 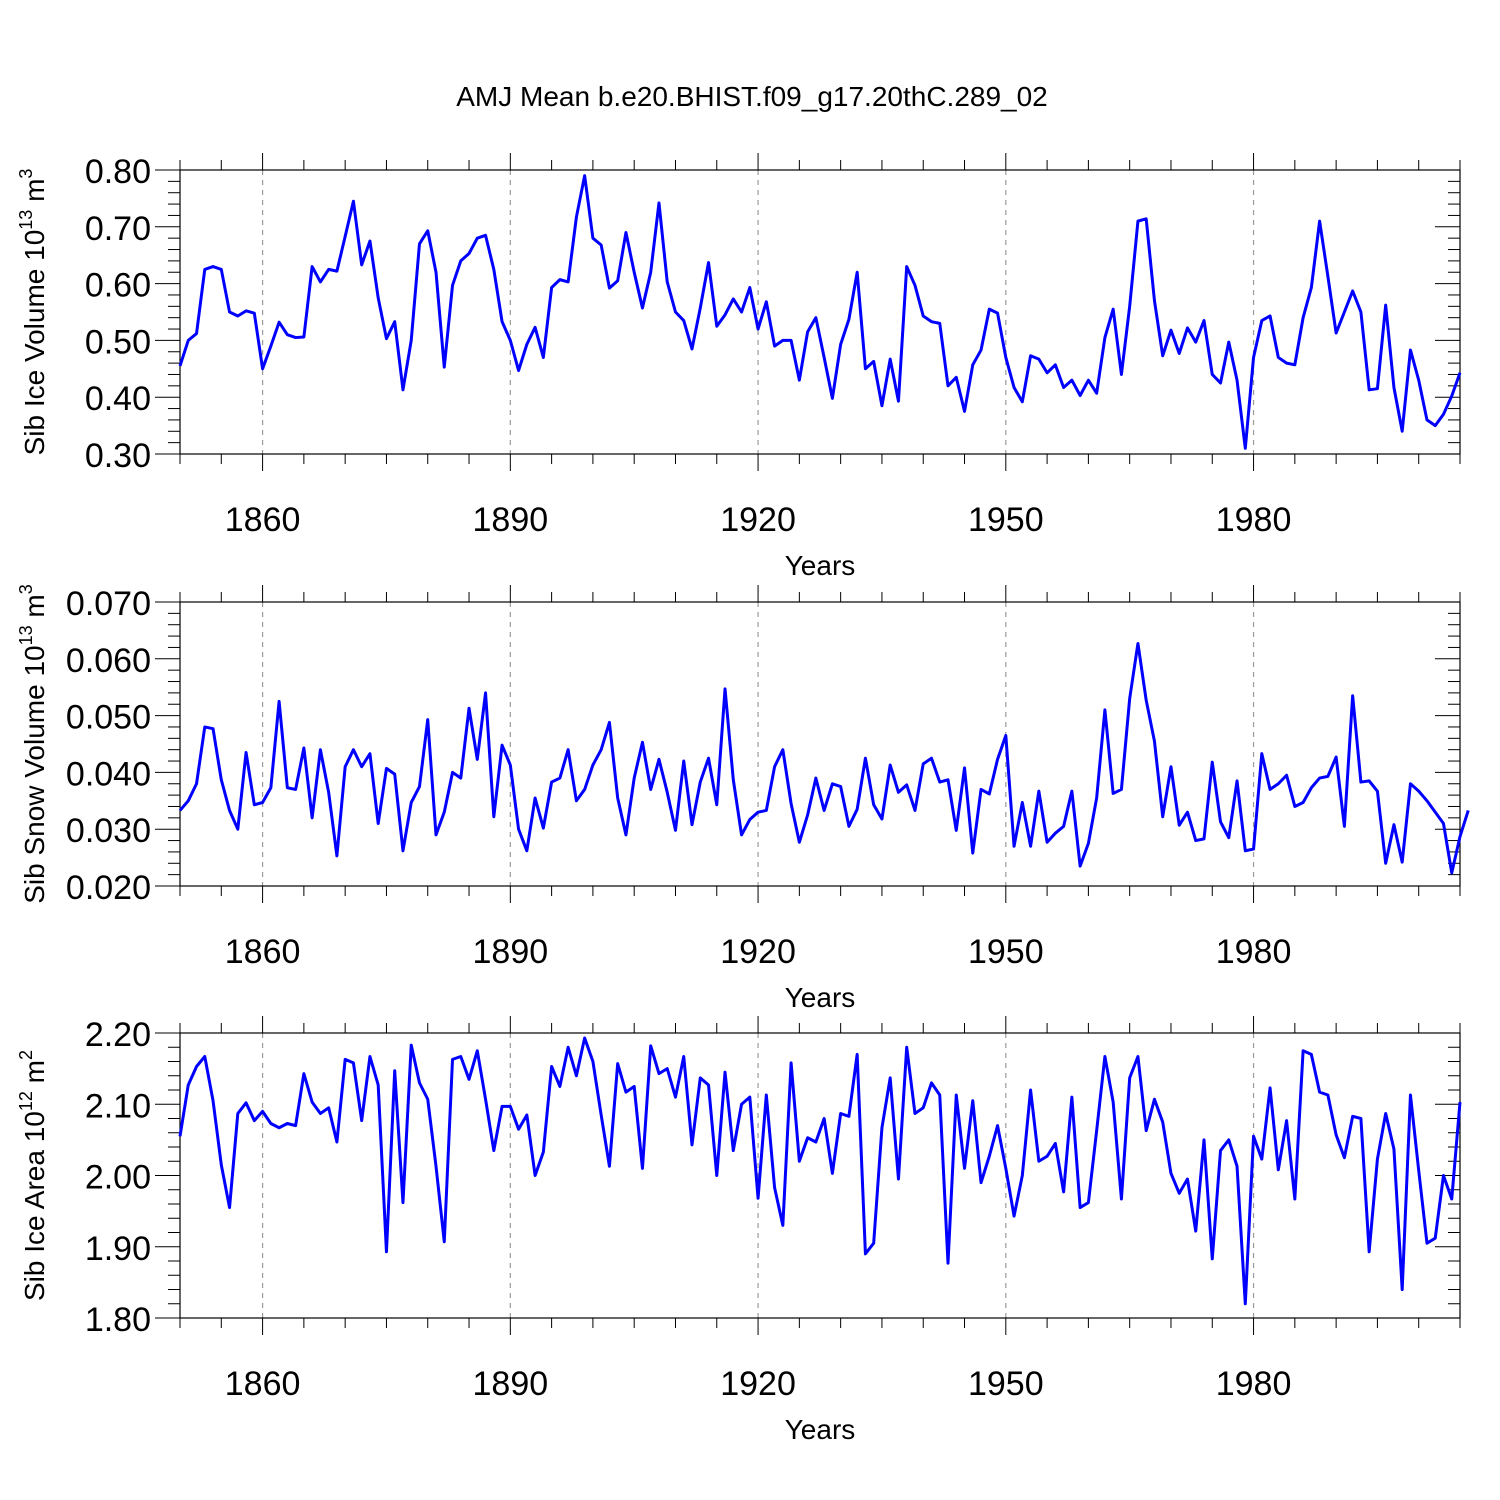 I want to click on y-axis-label-unit-exp: 3, so click(x=26, y=589).